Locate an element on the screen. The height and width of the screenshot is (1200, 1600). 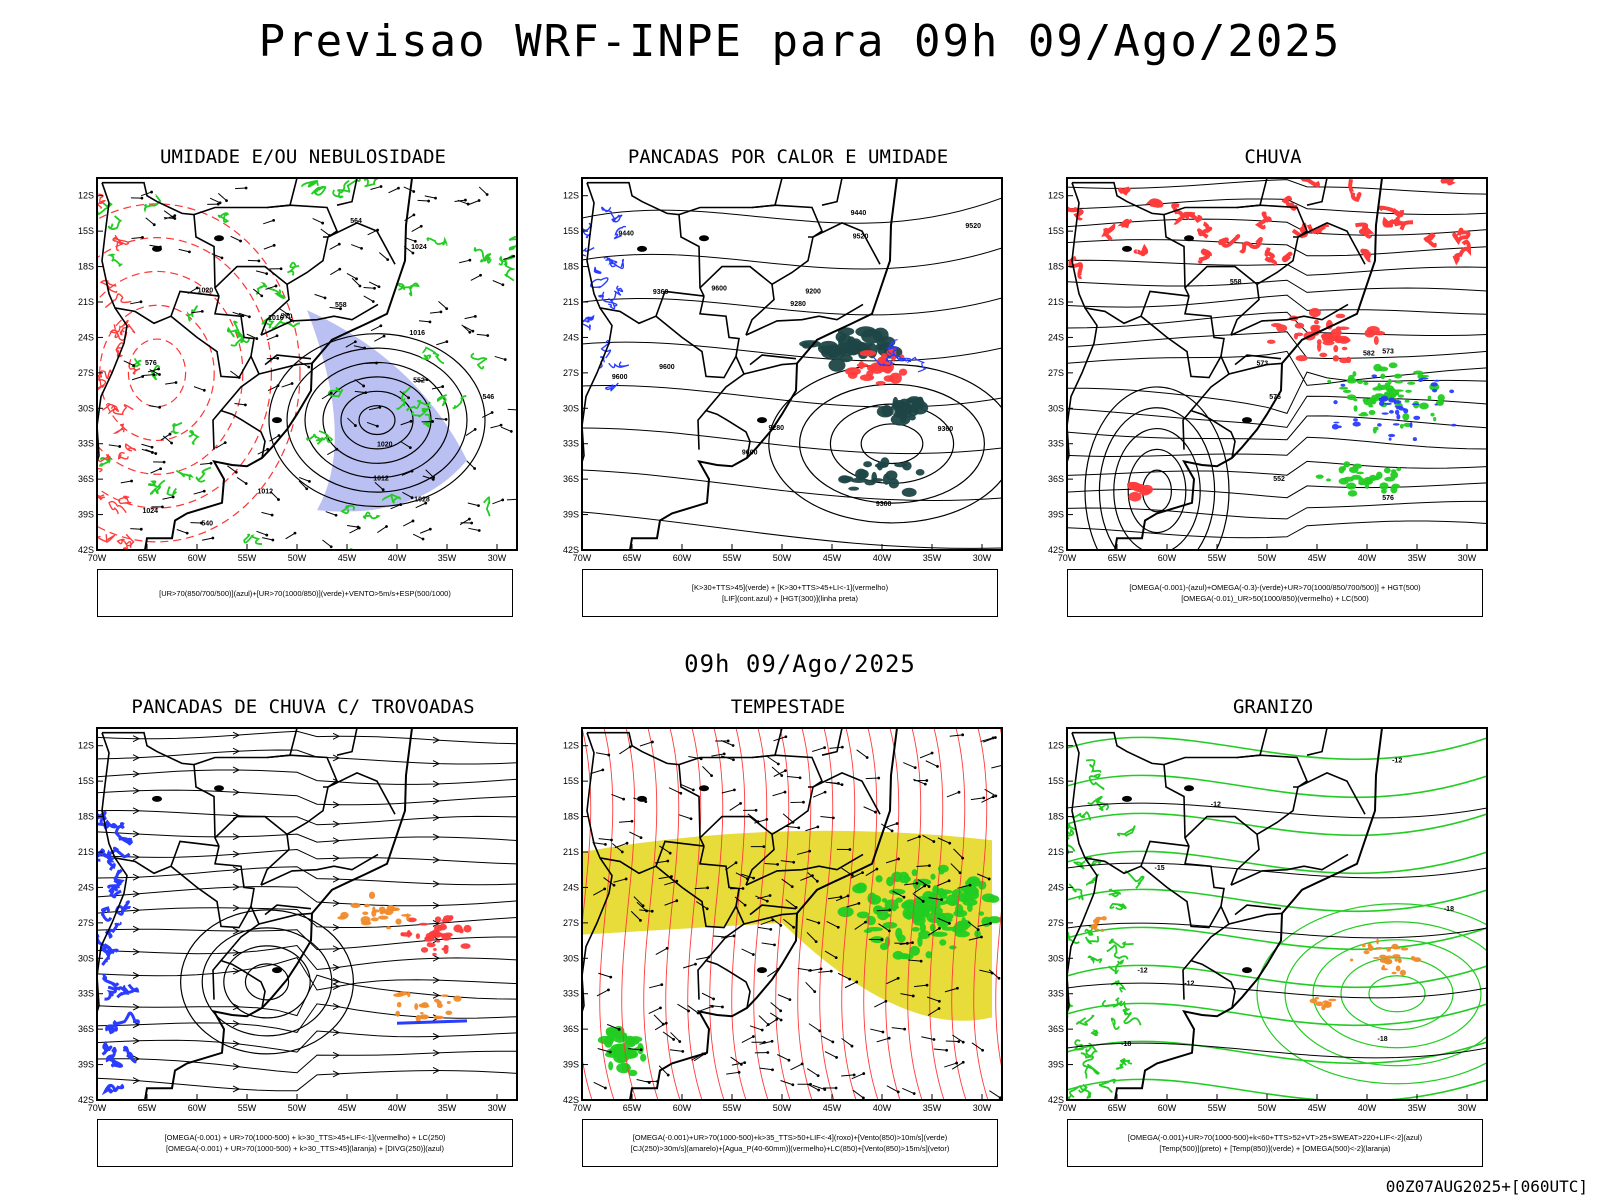
temp850-green-contour is located at coordinates (1092, 1071).